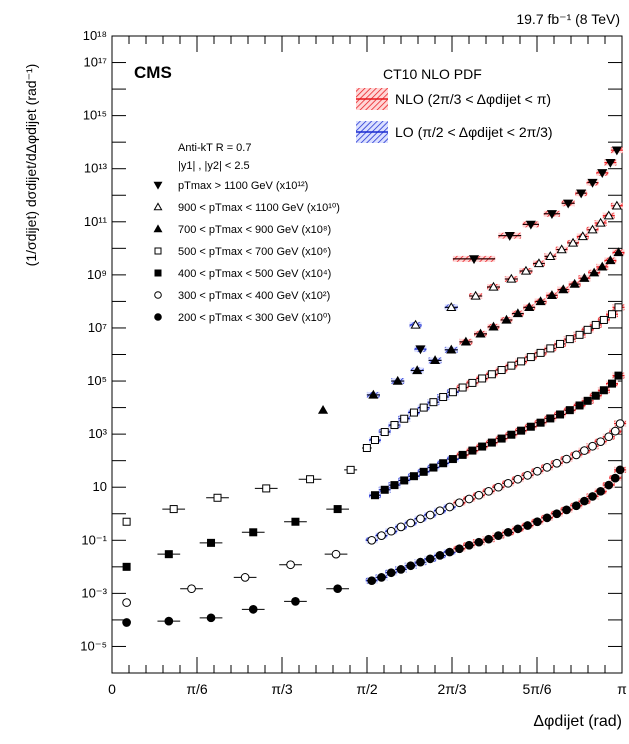 The height and width of the screenshot is (744, 629). I want to click on x-tick-label: 0, so click(112, 689).